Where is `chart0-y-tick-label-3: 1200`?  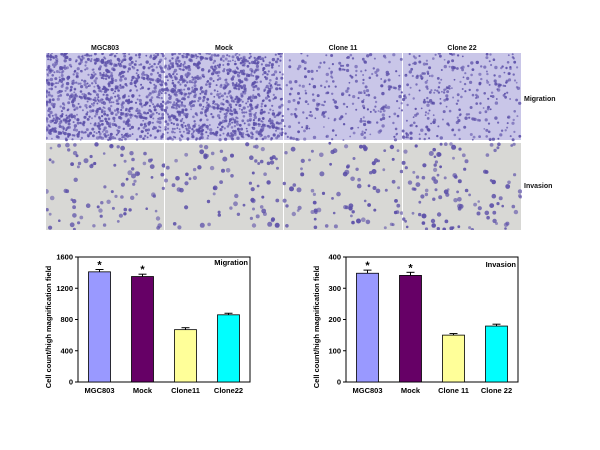
chart0-y-tick-label-3: 1200 is located at coordinates (64, 288).